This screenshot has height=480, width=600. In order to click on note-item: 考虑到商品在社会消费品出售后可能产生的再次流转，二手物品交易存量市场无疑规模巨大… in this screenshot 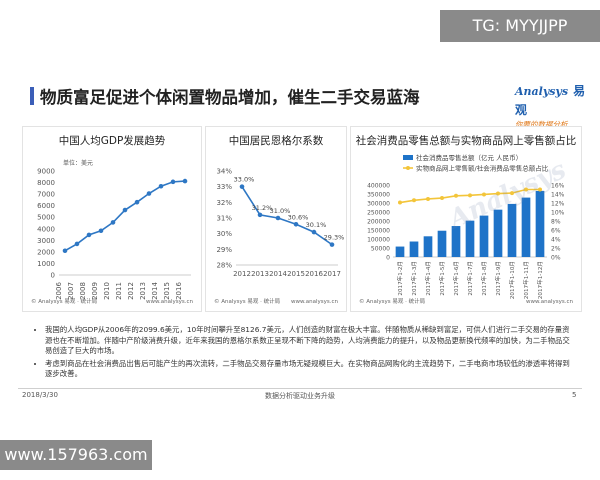, I will do `click(307, 369)`.